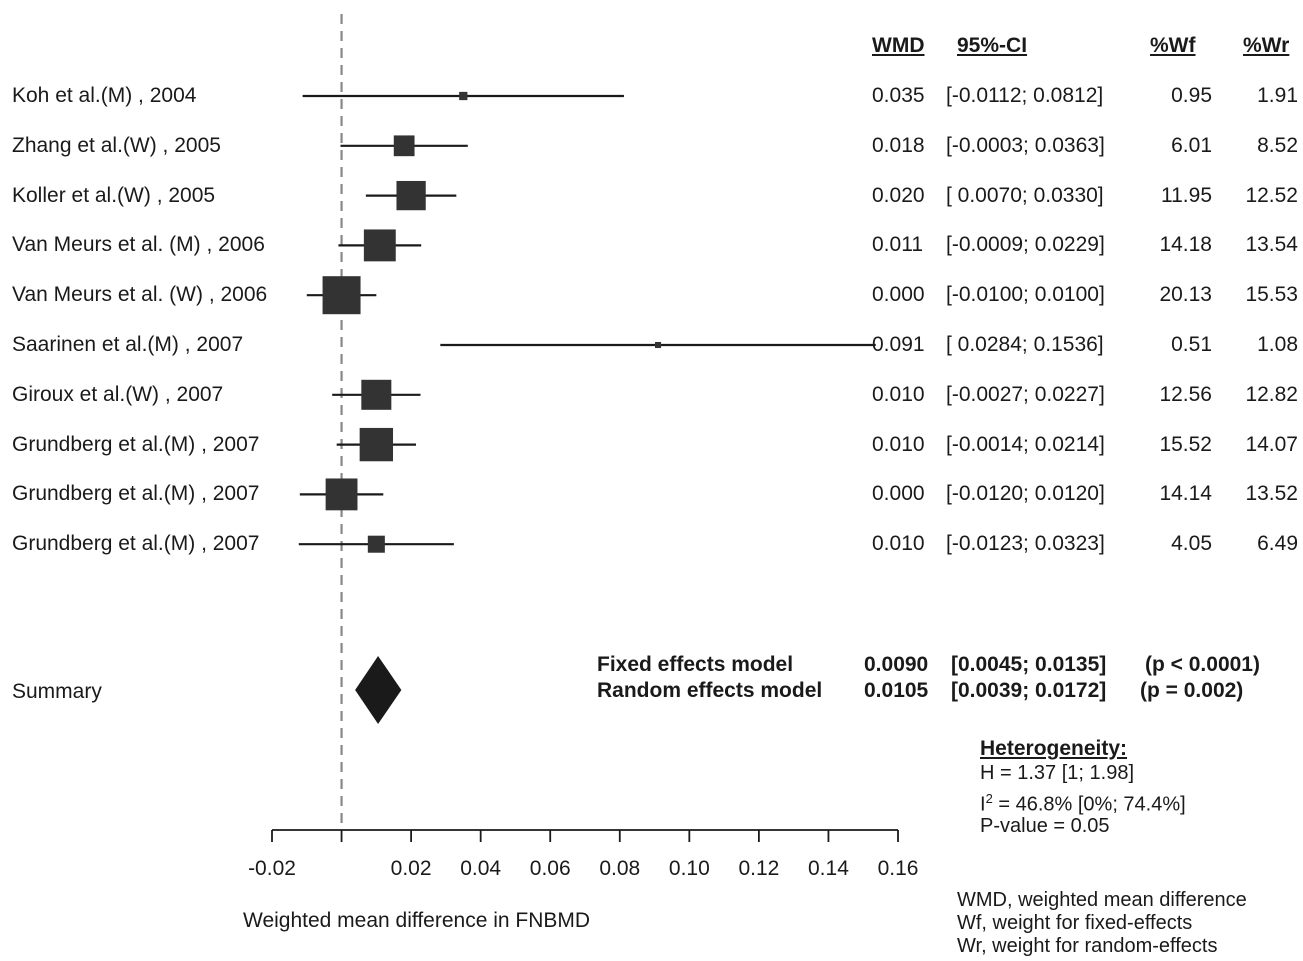 Image resolution: width=1303 pixels, height=961 pixels. What do you see at coordinates (1075, 923) in the screenshot?
I see `footnote-wf: Wf, weight for fixed-effects` at bounding box center [1075, 923].